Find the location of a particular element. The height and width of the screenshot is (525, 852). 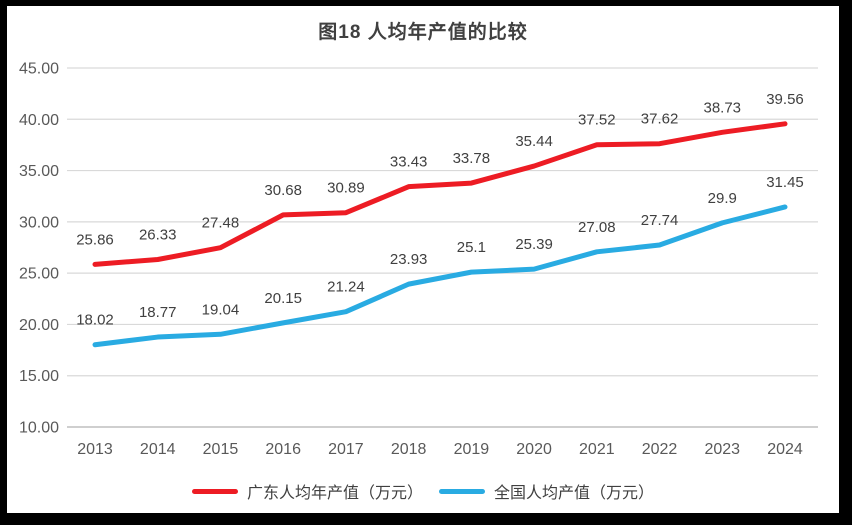

legend: 广东人均年产值（万元） 全国人均产值（万元） is located at coordinates (423, 491).